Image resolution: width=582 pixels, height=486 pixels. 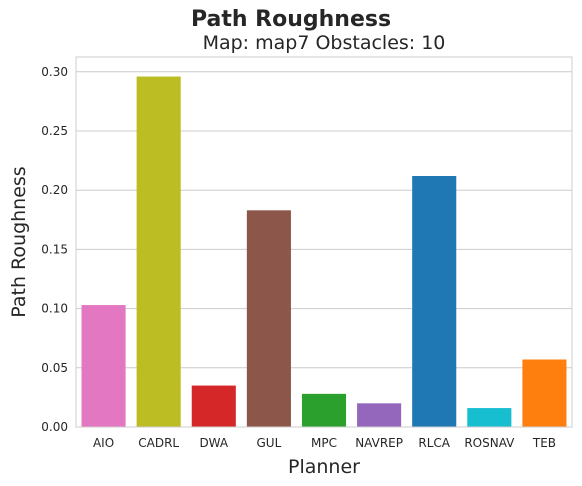 What do you see at coordinates (434, 443) in the screenshot?
I see `x-tick-label: RLCA` at bounding box center [434, 443].